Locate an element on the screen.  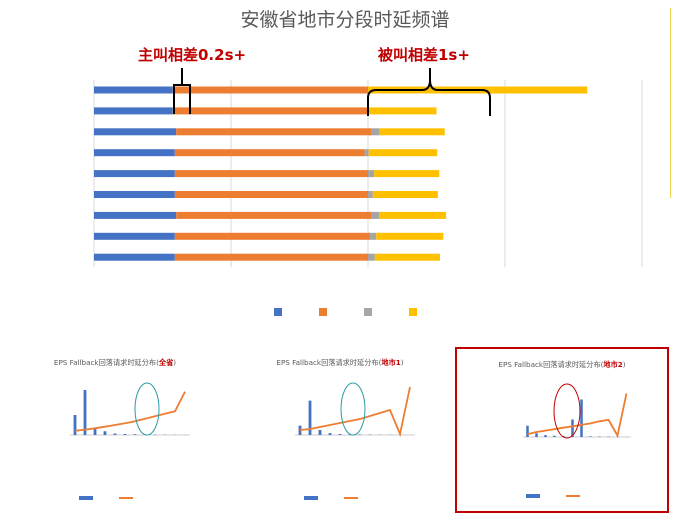
panel-city1: EPS Fallback回落请求时延分布(地市1) is located at coordinates (340, 430).